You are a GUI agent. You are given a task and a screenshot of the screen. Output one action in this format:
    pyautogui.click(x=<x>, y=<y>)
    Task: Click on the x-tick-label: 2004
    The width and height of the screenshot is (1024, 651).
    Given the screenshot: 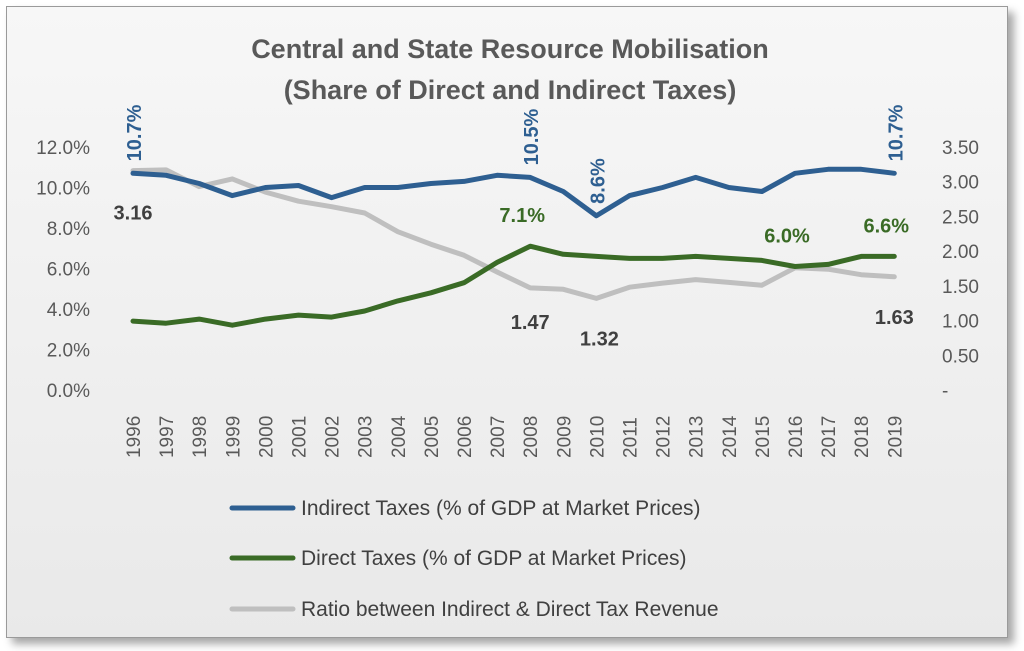 What is the action you would take?
    pyautogui.click(x=399, y=436)
    